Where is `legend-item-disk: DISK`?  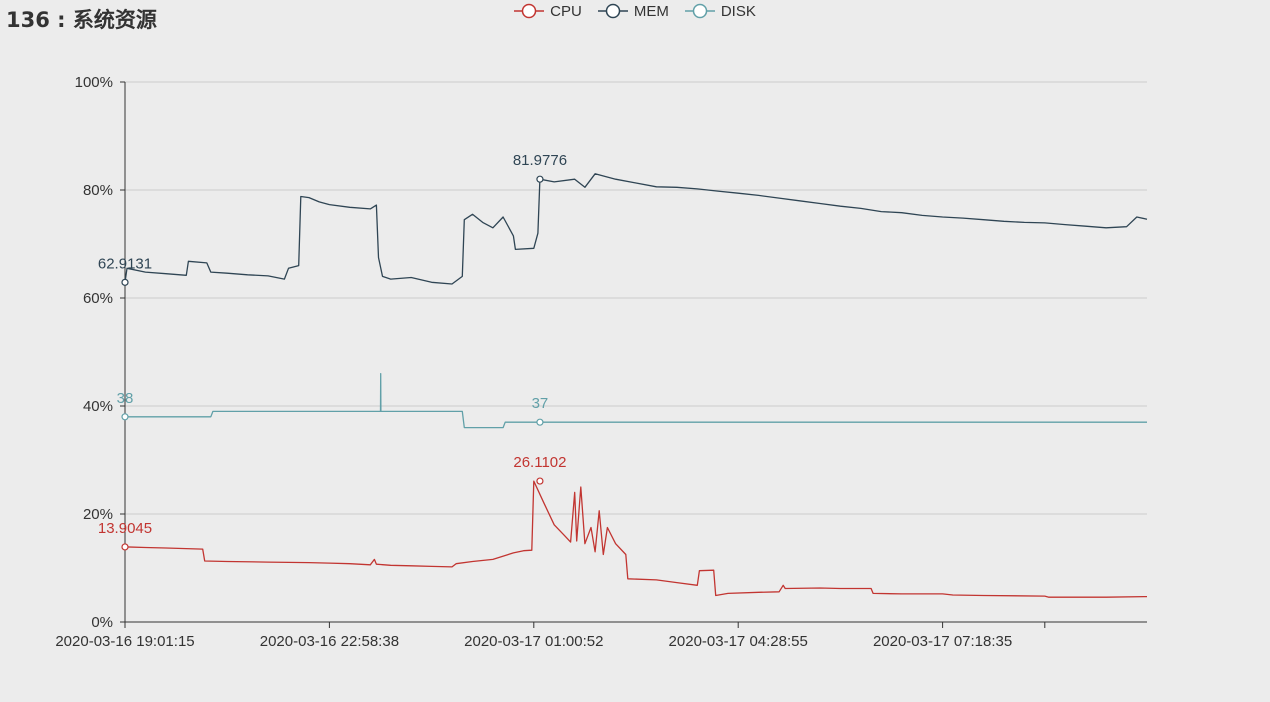 legend-item-disk: DISK is located at coordinates (720, 11).